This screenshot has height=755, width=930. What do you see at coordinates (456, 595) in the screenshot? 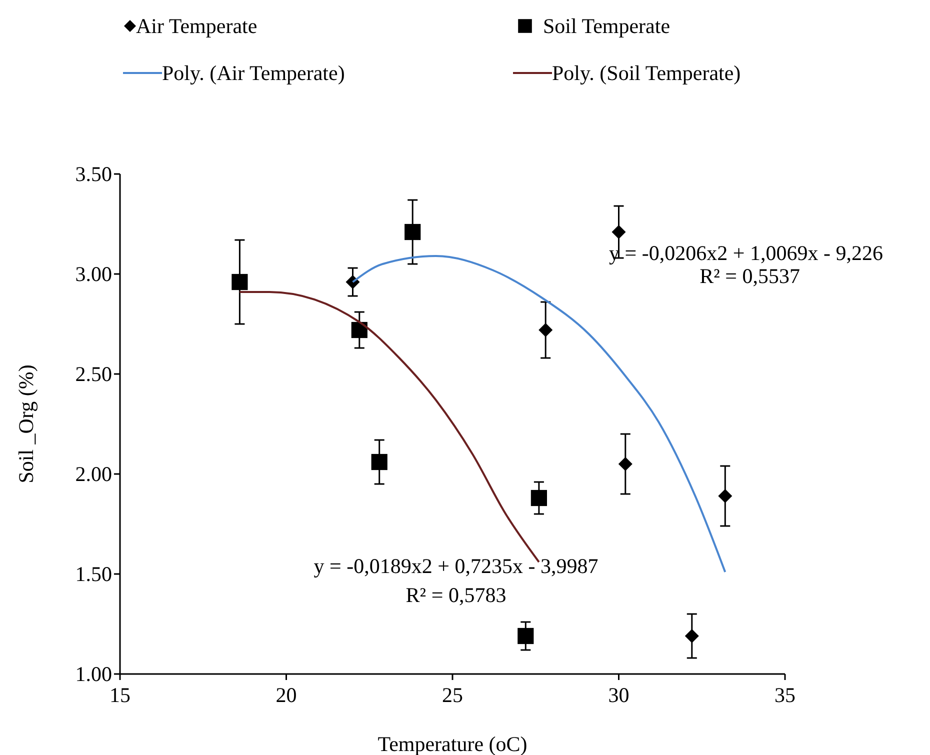
I see `annotation: R² = 0,5783` at bounding box center [456, 595].